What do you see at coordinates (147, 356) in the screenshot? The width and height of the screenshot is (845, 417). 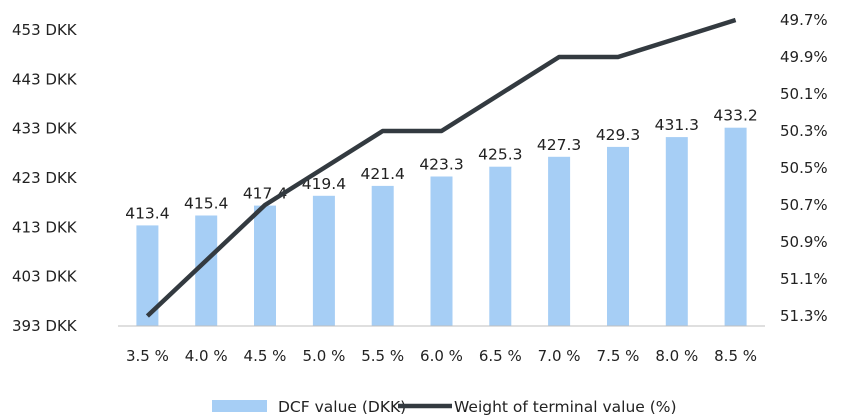 I see `x-tick-label: 3.5 %` at bounding box center [147, 356].